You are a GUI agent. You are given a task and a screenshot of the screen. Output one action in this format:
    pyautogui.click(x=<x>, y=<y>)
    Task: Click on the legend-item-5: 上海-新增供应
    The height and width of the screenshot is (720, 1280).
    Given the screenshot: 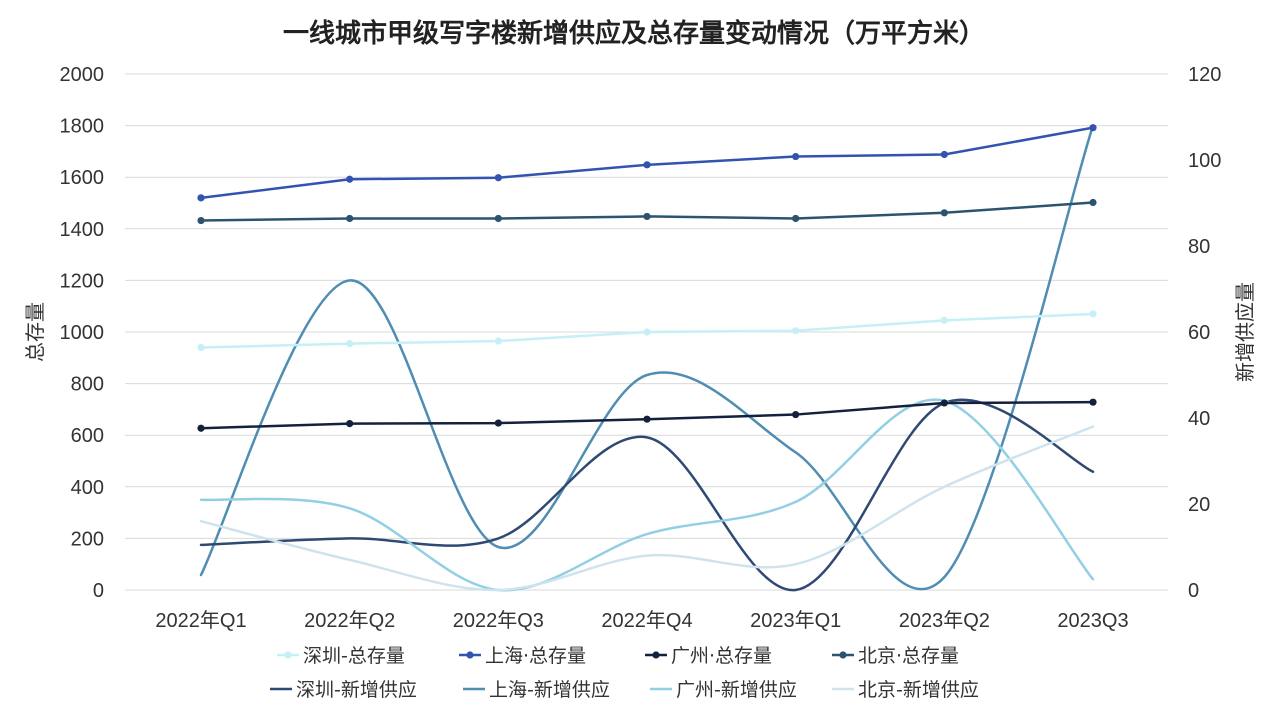 What is the action you would take?
    pyautogui.click(x=536, y=690)
    